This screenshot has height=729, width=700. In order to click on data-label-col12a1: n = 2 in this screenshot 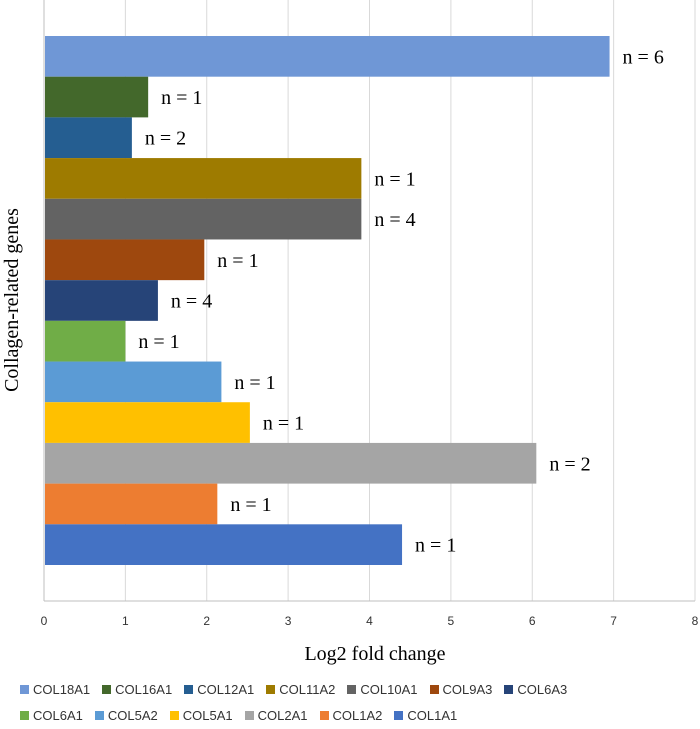, I will do `click(165, 139)`.